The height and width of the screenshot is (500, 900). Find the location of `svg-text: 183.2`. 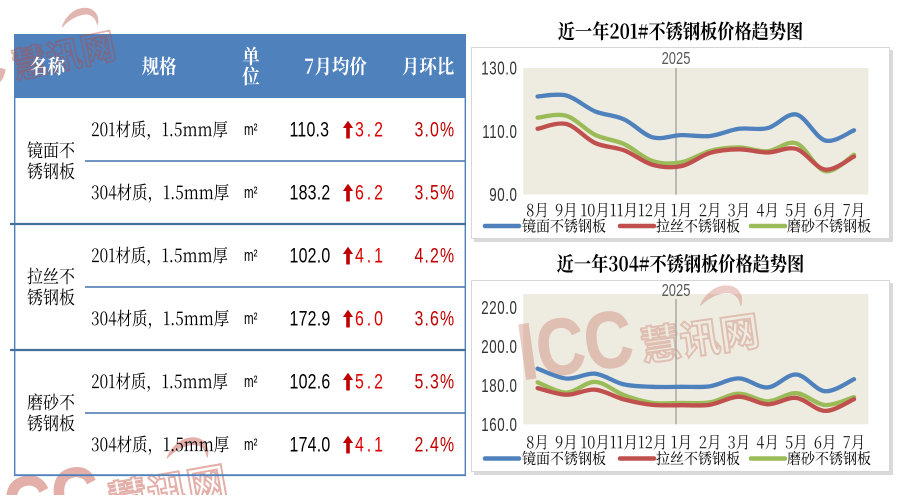

svg-text: 183.2 is located at coordinates (310, 194).